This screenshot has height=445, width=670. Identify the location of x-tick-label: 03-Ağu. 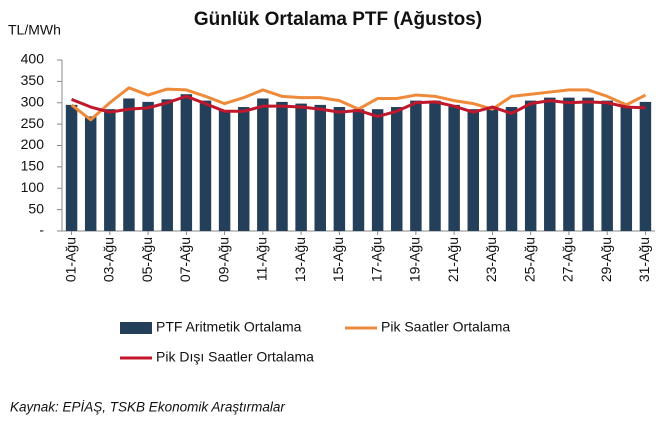
(109, 259).